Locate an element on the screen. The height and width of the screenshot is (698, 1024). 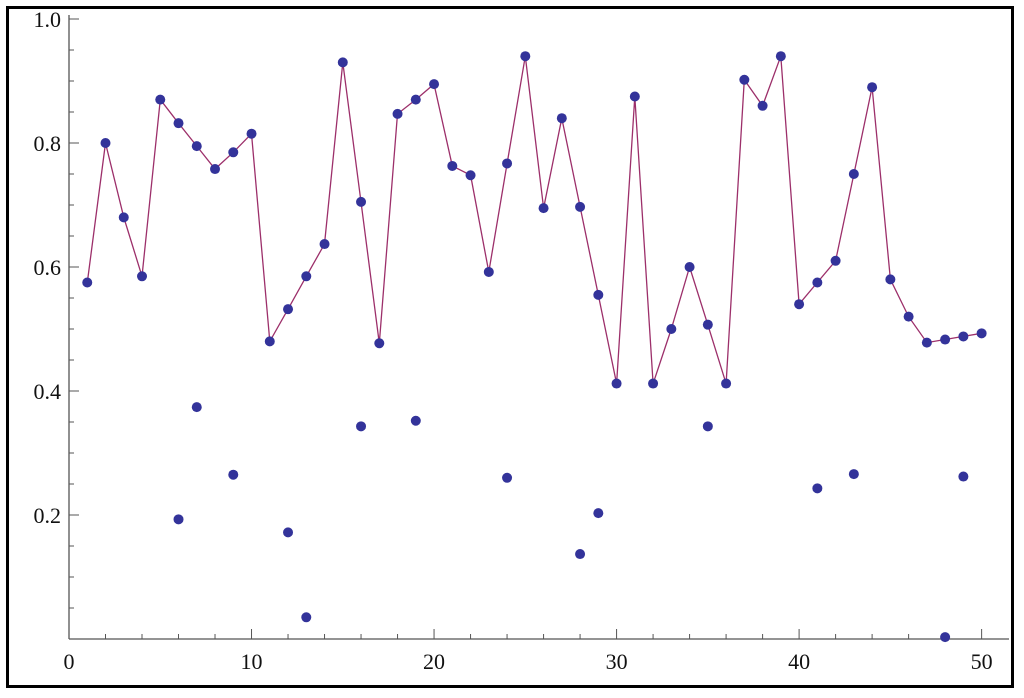
x-tick-label: 20 is located at coordinates (434, 661).